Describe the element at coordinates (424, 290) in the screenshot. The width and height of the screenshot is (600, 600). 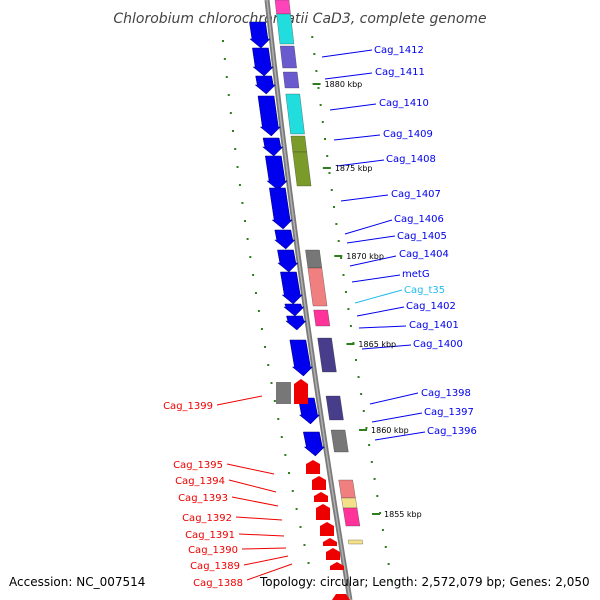
I see `gene-label: Cag_t35` at that location.